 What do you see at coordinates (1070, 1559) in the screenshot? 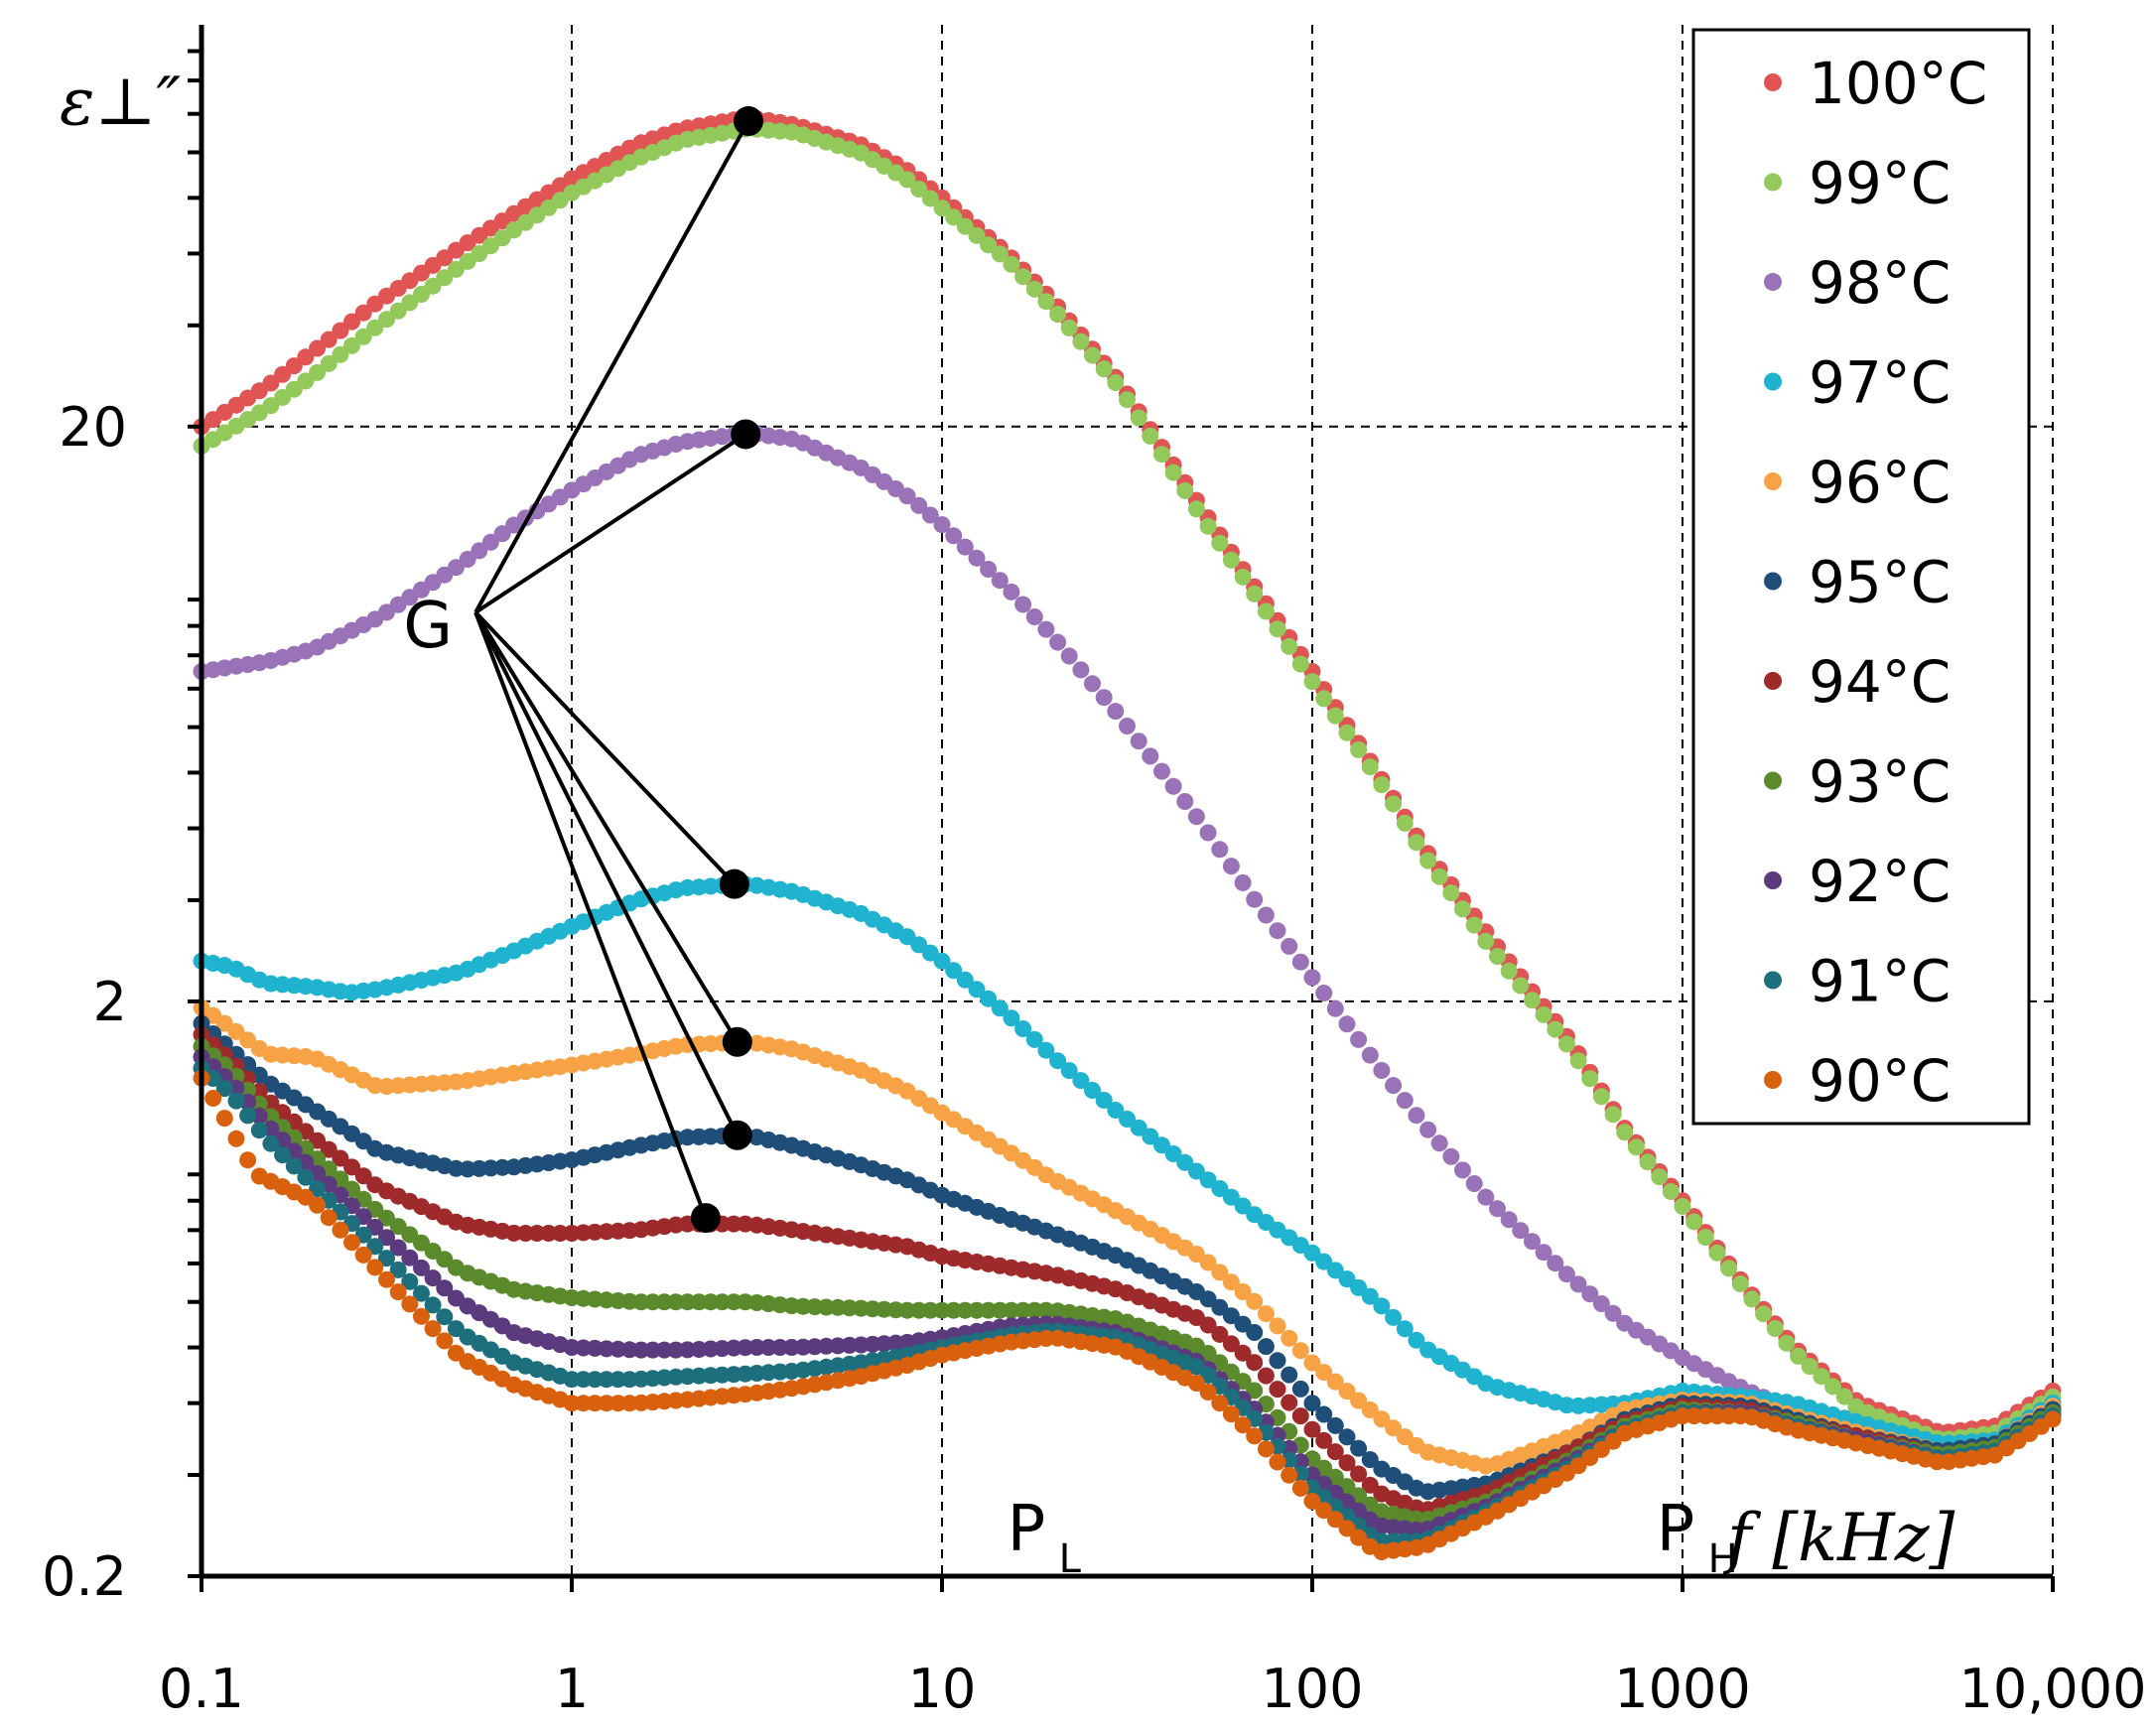
I see `pl-label-subscript: L` at bounding box center [1070, 1559].